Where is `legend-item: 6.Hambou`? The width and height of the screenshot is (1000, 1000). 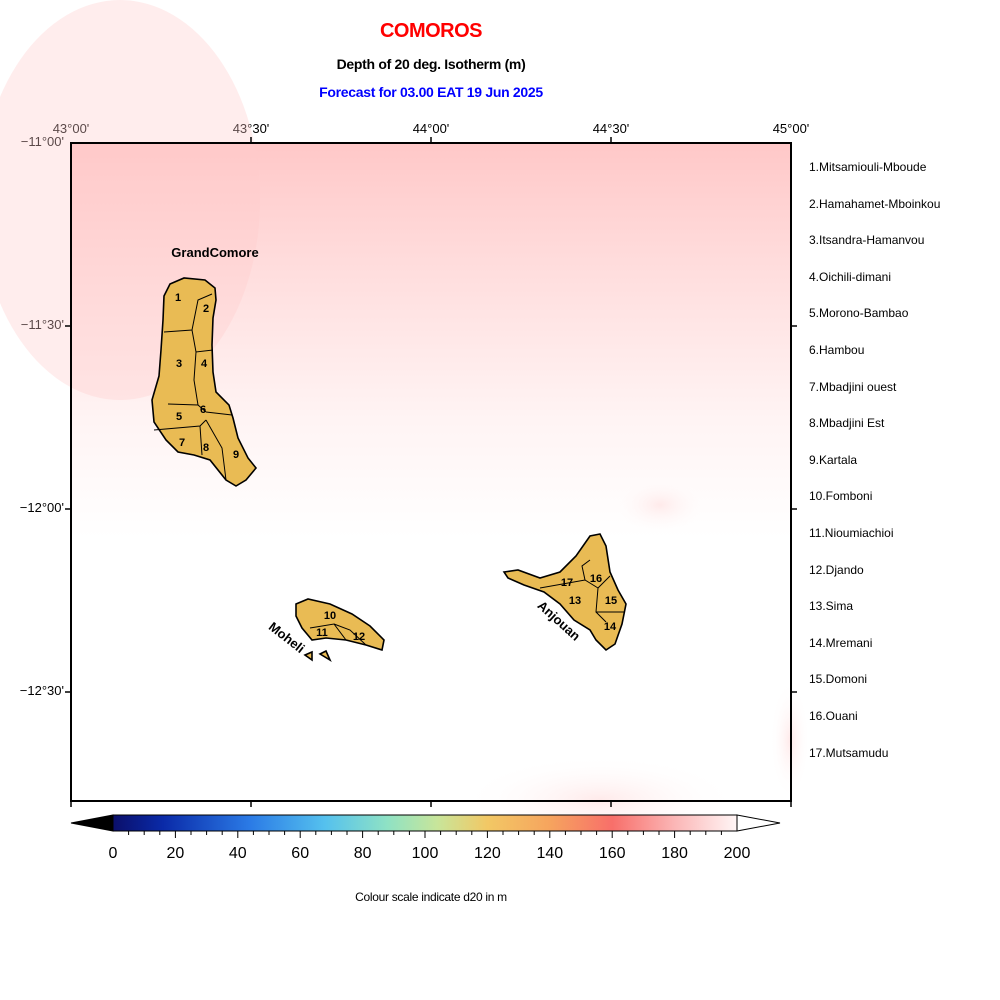 legend-item: 6.Hambou is located at coordinates (837, 349).